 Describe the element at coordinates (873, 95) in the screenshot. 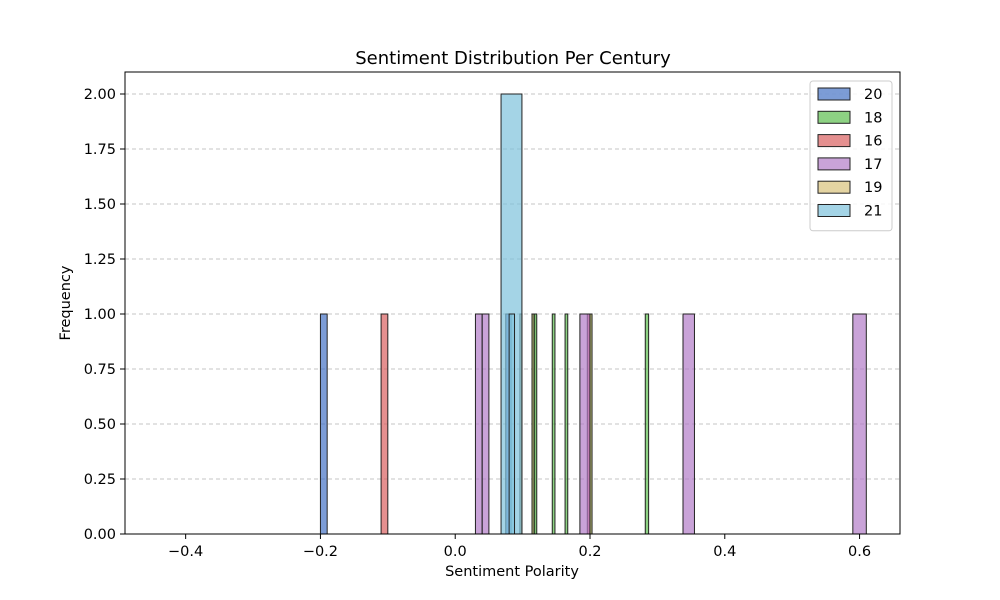

I see `legend-label-20: 20` at that location.